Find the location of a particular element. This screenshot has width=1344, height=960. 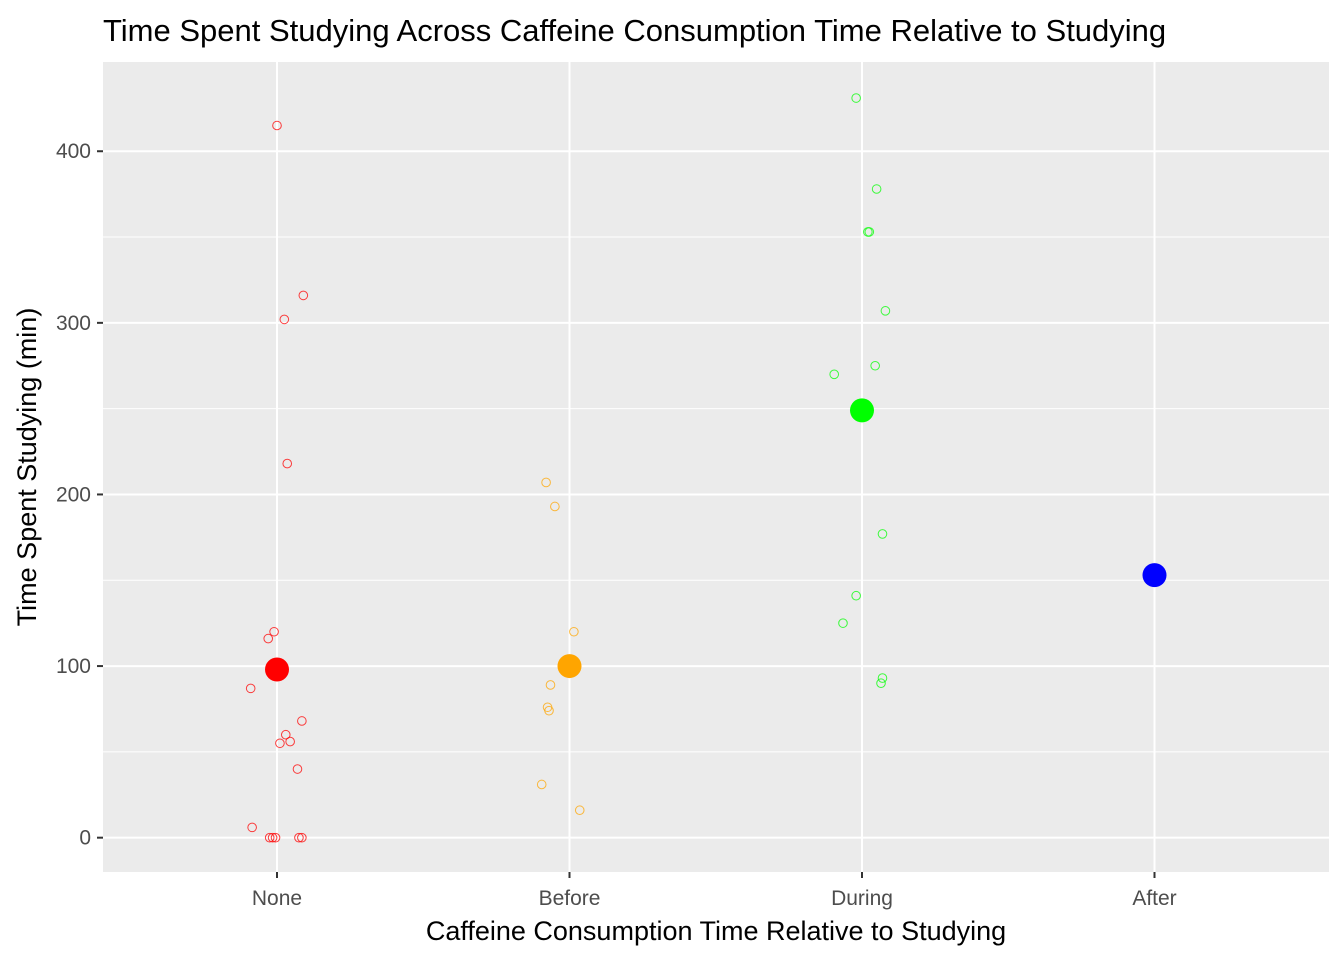

y-axis: 0 100 200 300 400 is located at coordinates (79, 495).